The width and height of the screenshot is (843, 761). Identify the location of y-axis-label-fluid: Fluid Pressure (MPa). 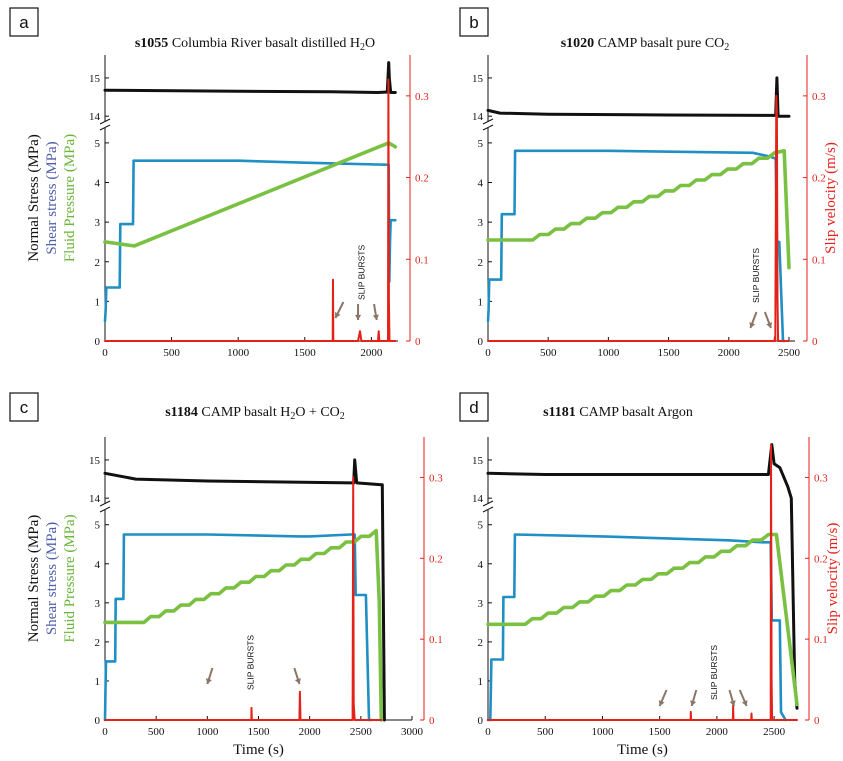
(70, 198).